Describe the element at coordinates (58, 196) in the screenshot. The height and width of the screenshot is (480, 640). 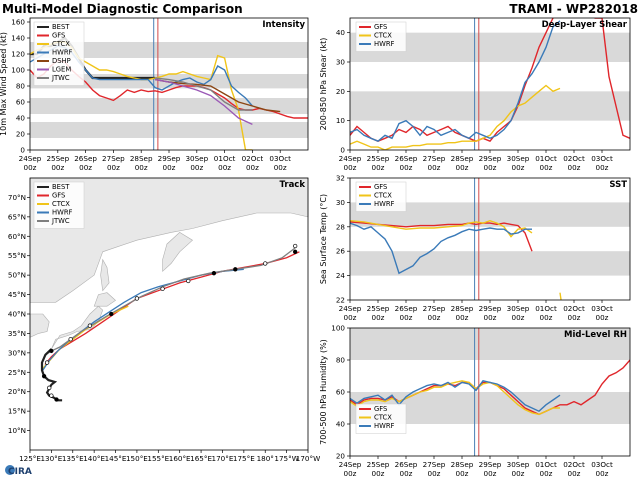
I see `track-legend-label-gfs: GFS` at that location.